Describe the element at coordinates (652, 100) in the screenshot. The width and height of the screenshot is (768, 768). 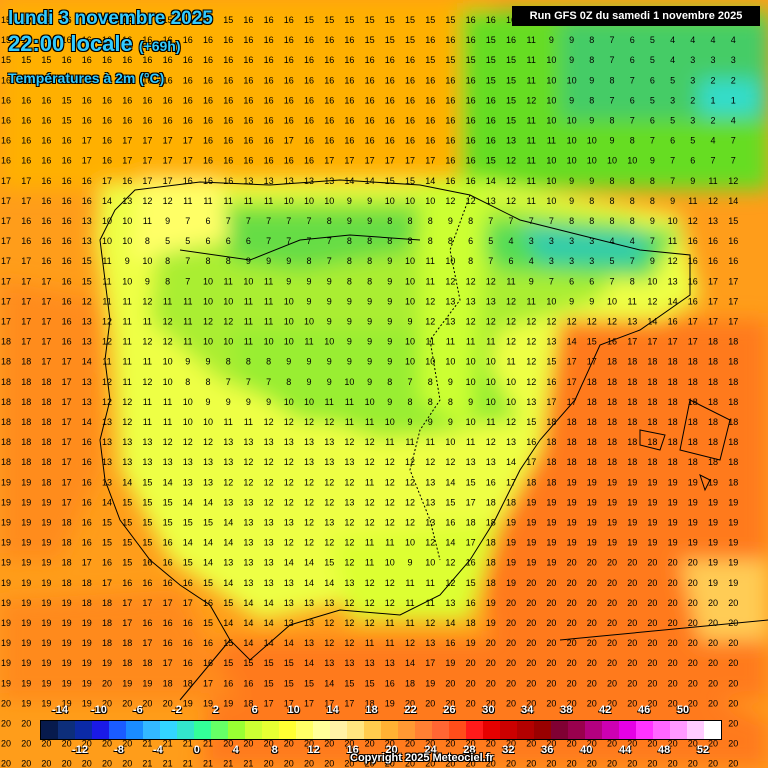
I see `temperature-value: 5` at that location.